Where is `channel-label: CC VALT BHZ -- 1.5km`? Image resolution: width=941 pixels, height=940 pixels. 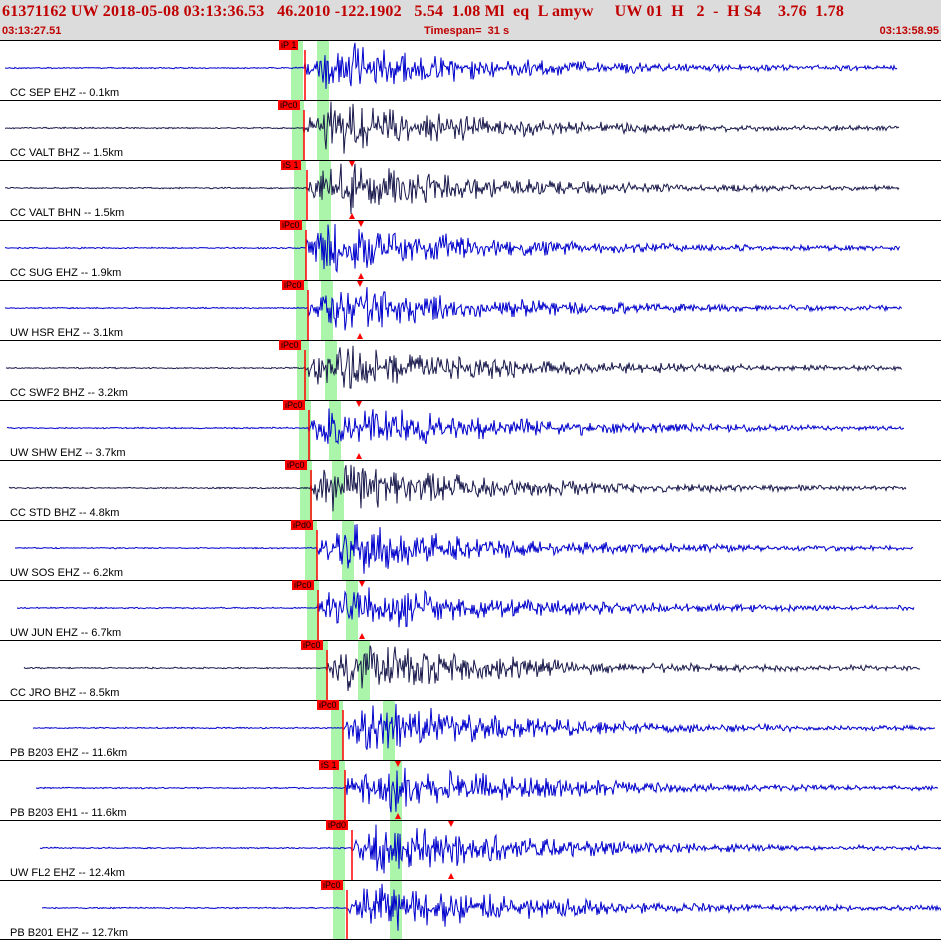
channel-label: CC VALT BHZ -- 1.5km is located at coordinates (67, 153).